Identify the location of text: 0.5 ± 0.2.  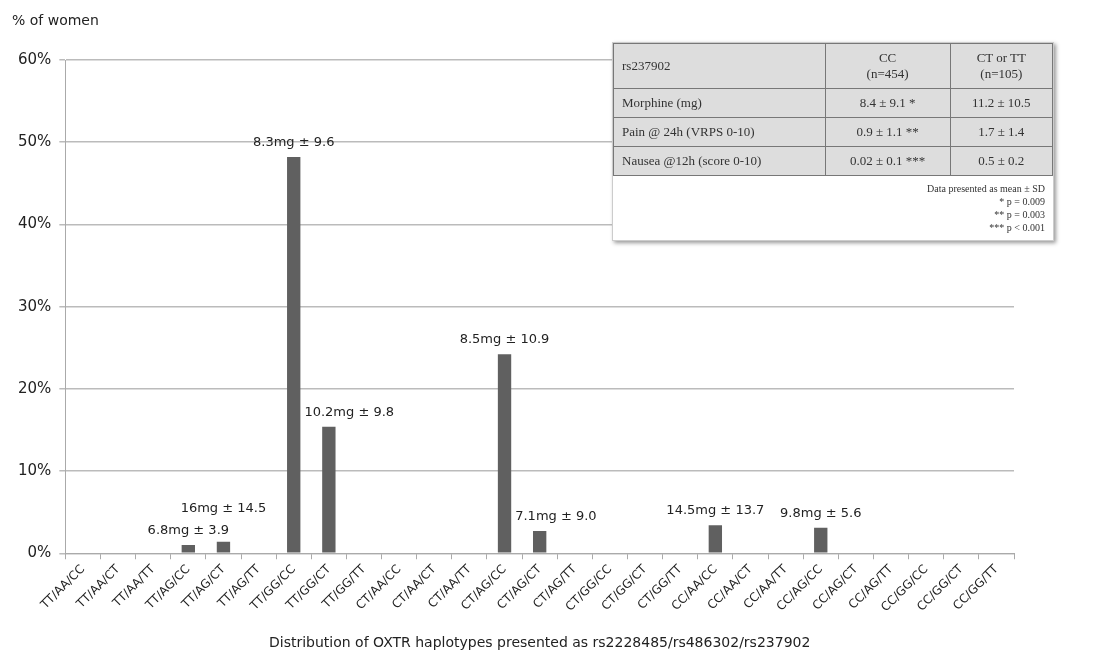
(1001, 160).